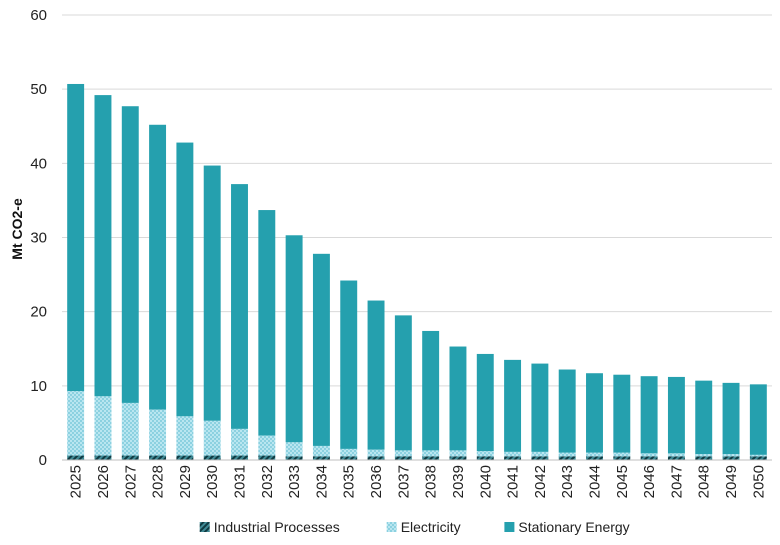 The height and width of the screenshot is (545, 780). I want to click on bar-stationary-energy-2037, so click(403, 383).